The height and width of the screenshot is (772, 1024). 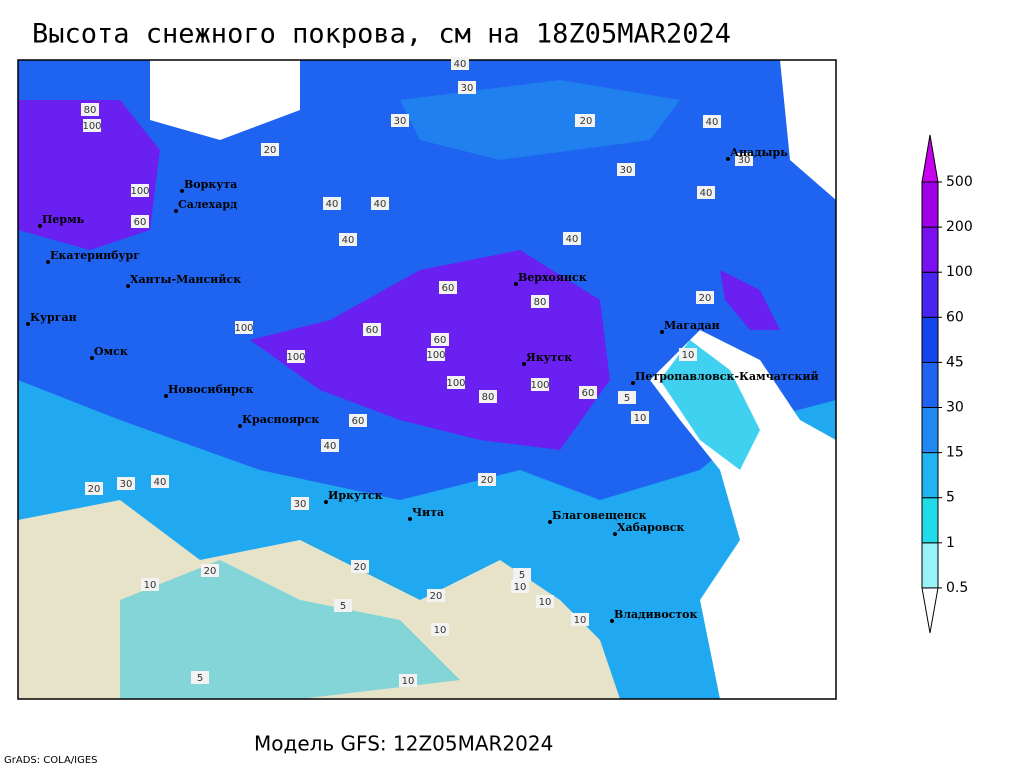 I want to click on legend-triangle, so click(x=930, y=610).